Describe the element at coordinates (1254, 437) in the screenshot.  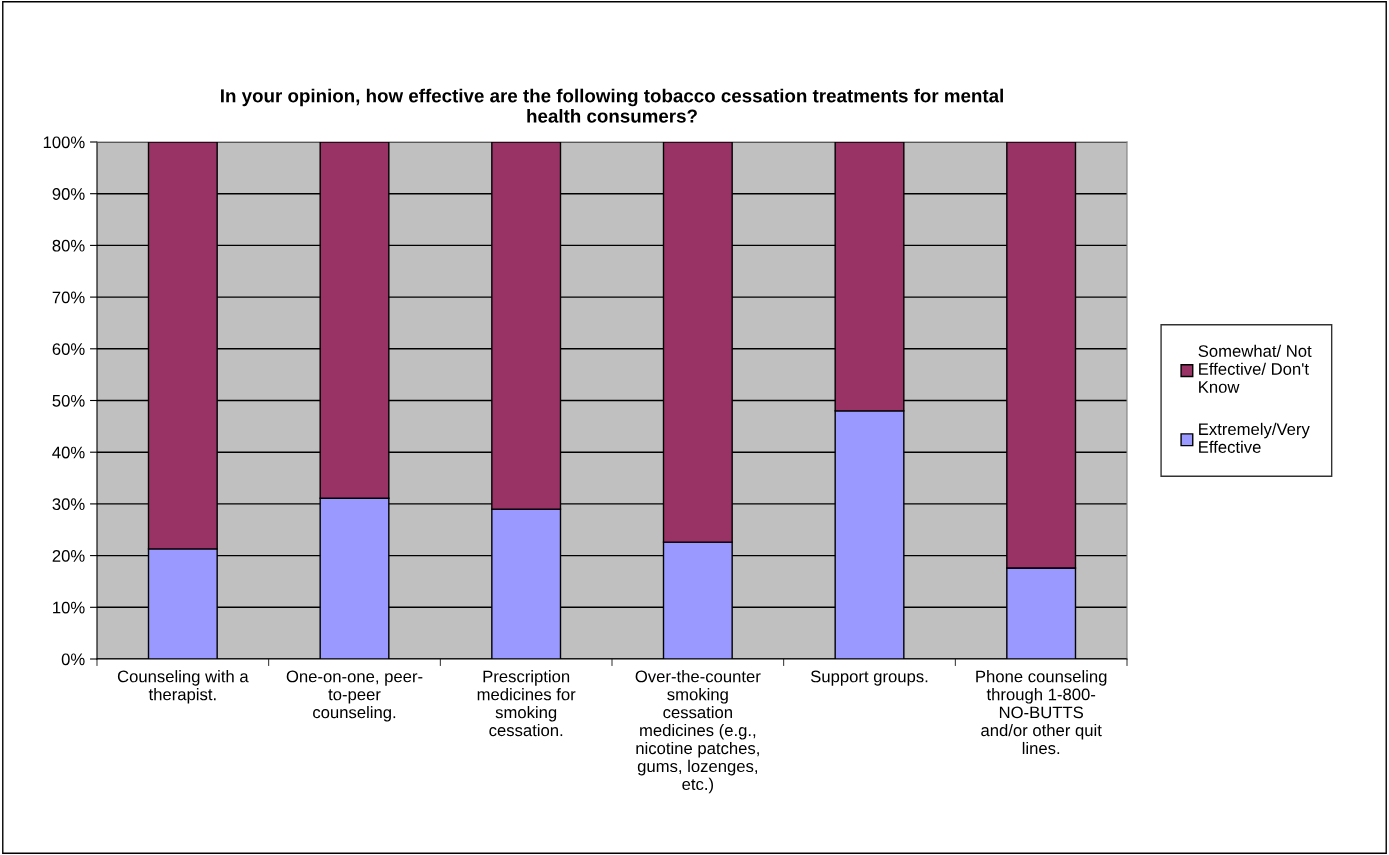
I see `legend-label: Extremely/Very Effective` at that location.